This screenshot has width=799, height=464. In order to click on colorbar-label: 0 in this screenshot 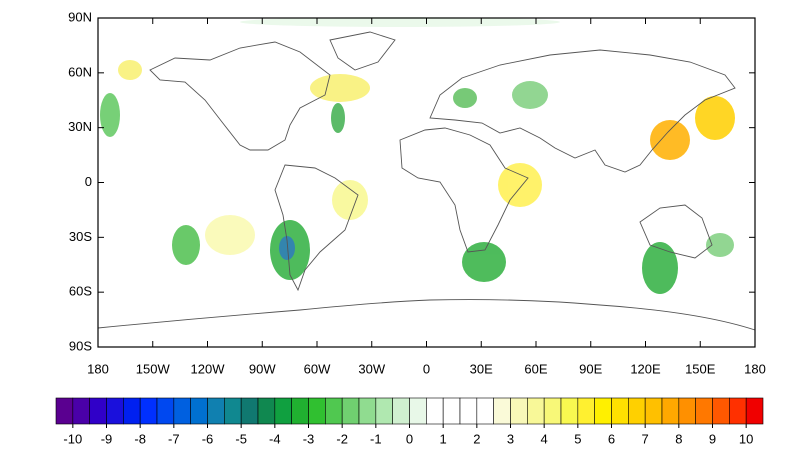, I will do `click(409, 438)`.